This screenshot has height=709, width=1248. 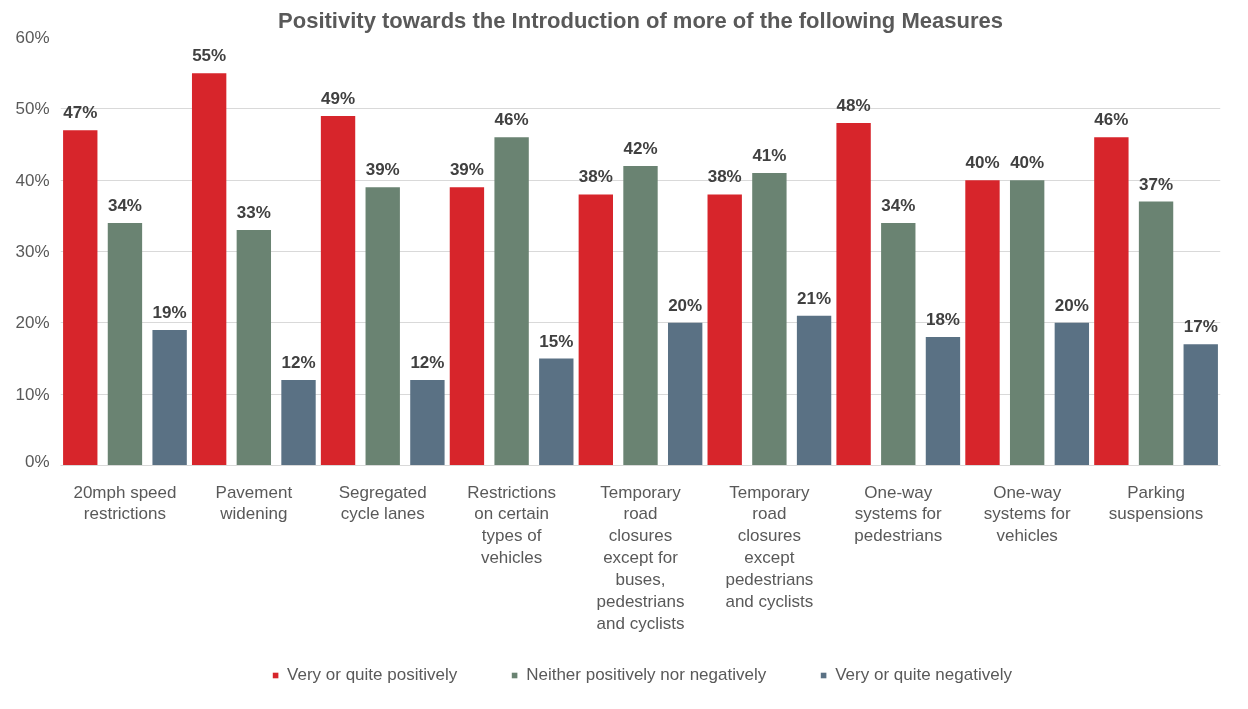 I want to click on x-tick-label: Temporary road closures except for buses, pedestrians and cyclists, so click(x=640, y=557).